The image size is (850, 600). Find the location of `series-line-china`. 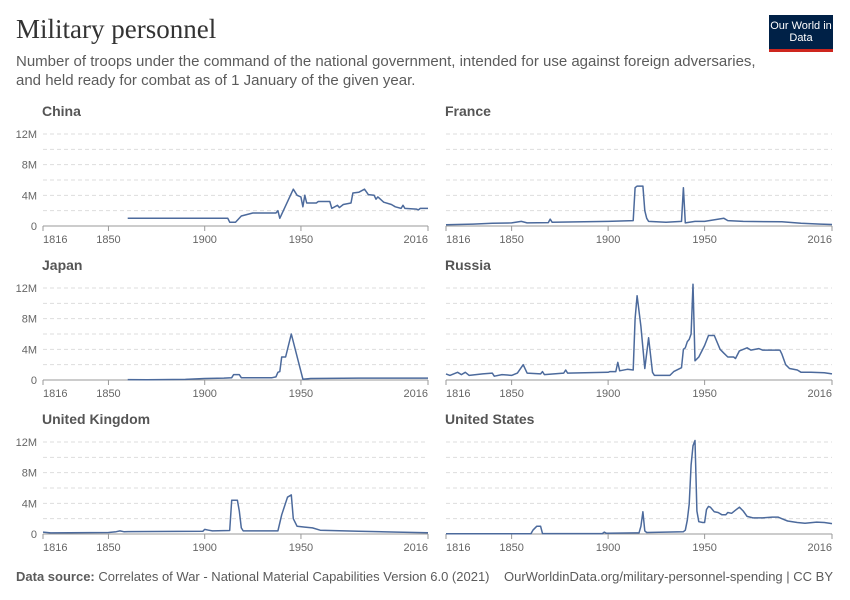

series-line-china is located at coordinates (277, 205).